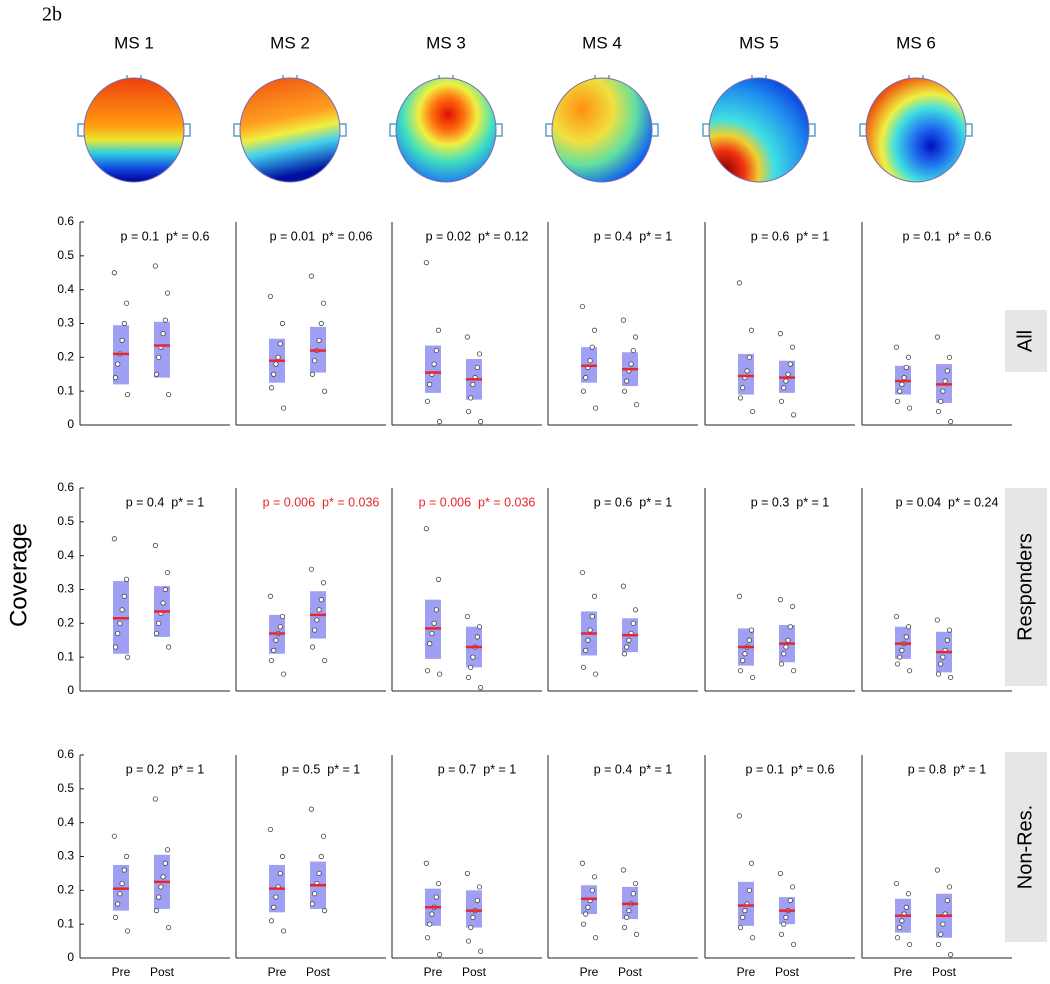  I want to click on panel: p = 0.02 p* = 0.12, so click(466, 324).